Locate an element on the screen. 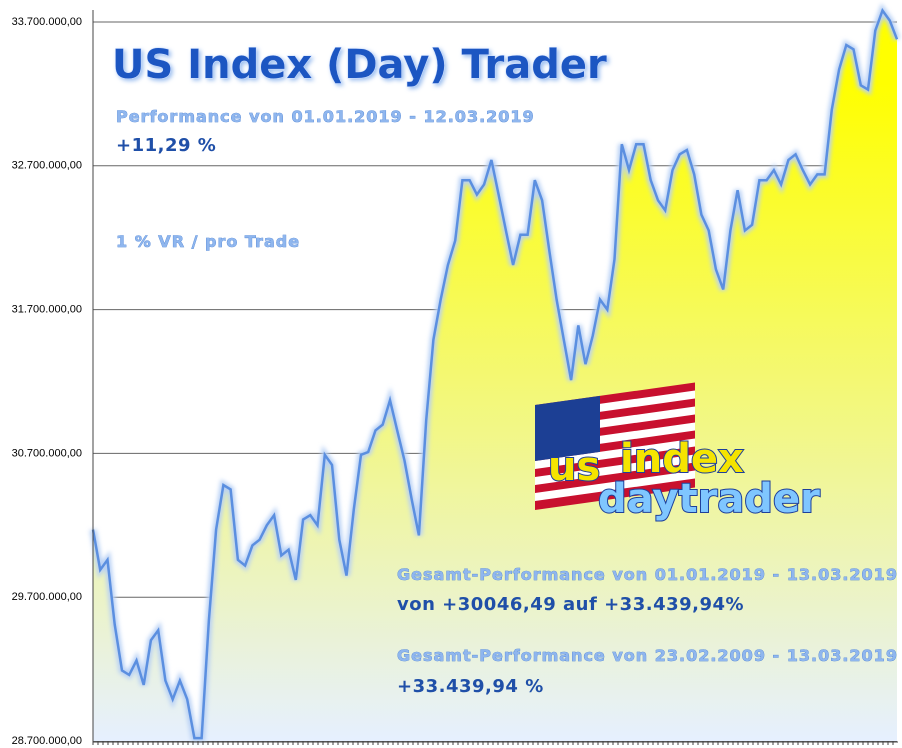  annotation: +11,29 % is located at coordinates (166, 145).